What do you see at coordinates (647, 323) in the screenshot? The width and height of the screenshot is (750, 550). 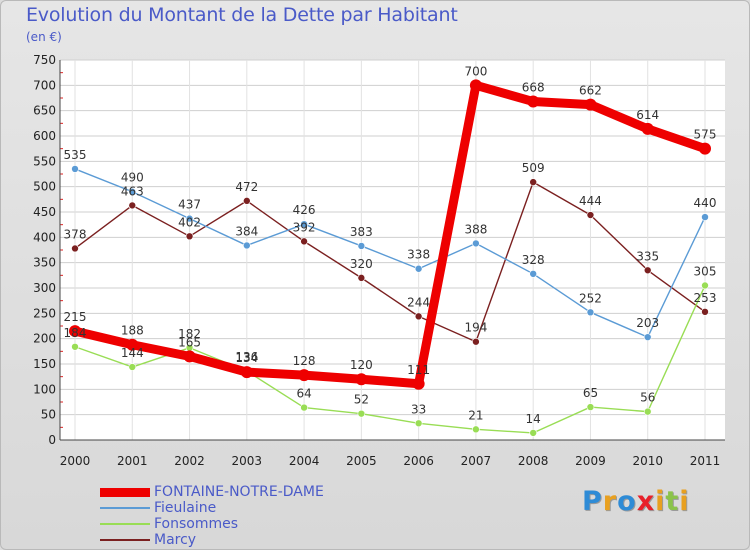 I see `data-label: 203` at bounding box center [647, 323].